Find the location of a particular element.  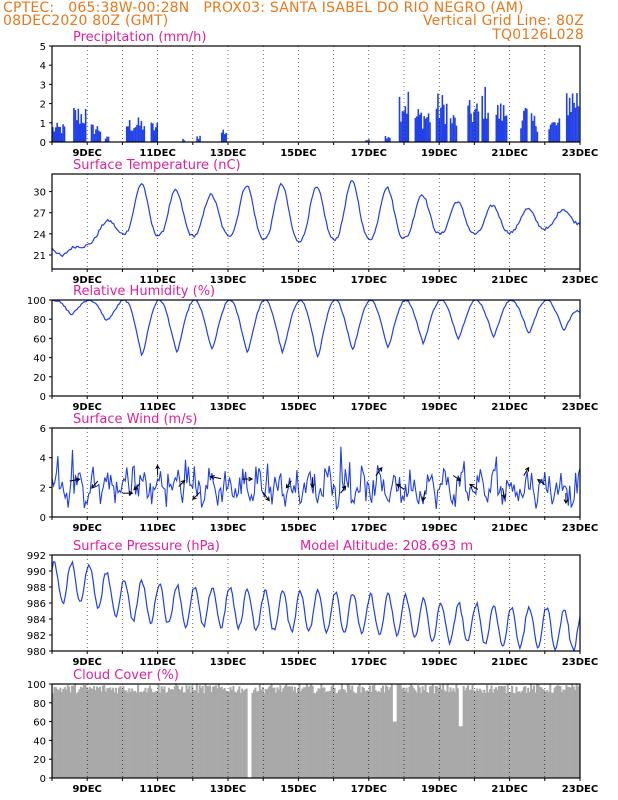

y-tick-label: 27 is located at coordinates (39, 214).